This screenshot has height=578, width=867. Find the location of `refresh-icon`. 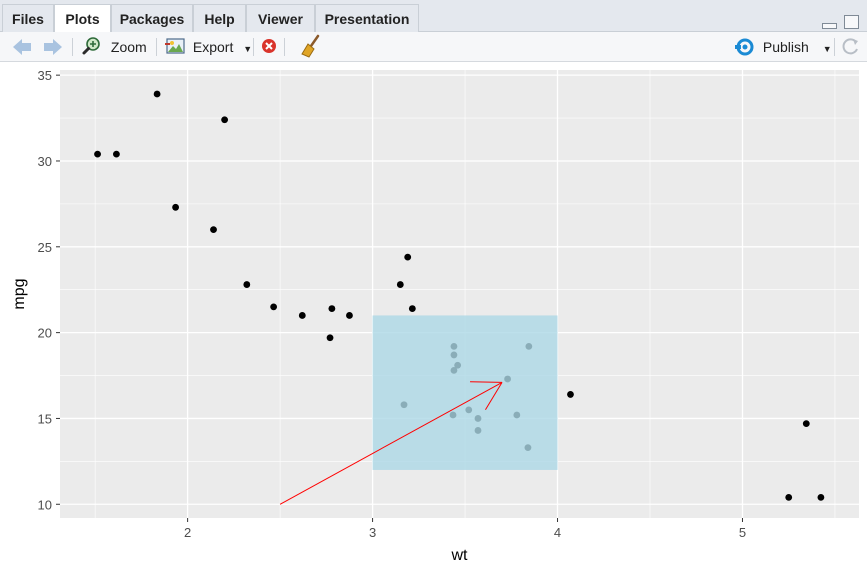

refresh-icon is located at coordinates (850, 46).